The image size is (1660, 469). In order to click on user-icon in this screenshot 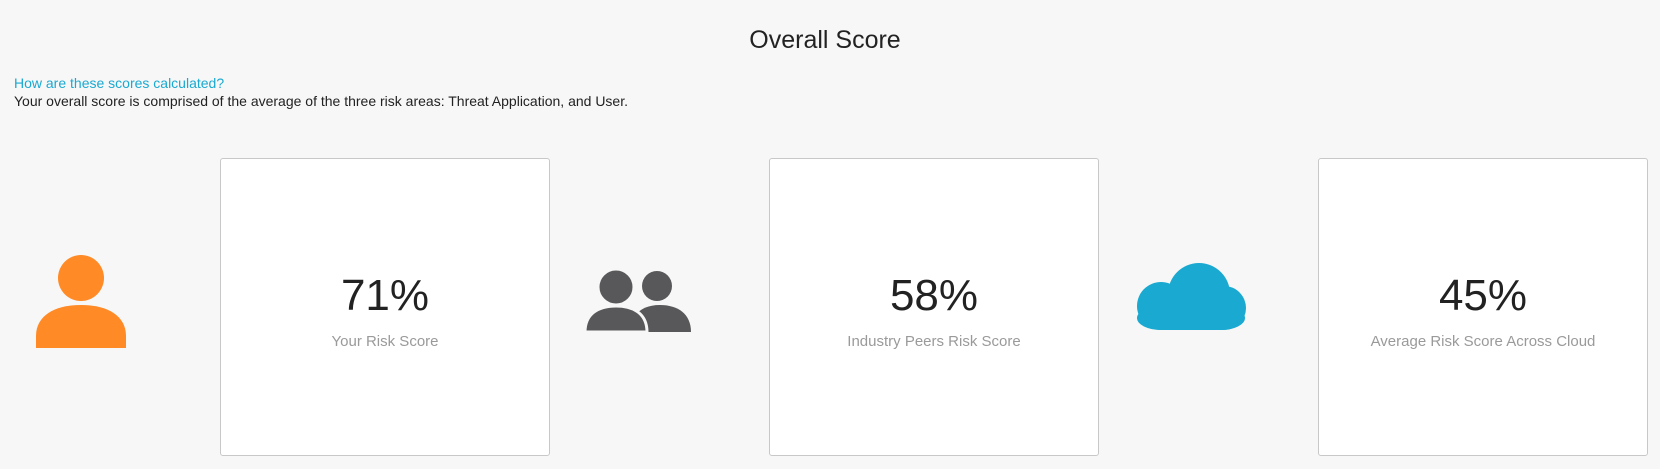, I will do `click(81, 301)`.